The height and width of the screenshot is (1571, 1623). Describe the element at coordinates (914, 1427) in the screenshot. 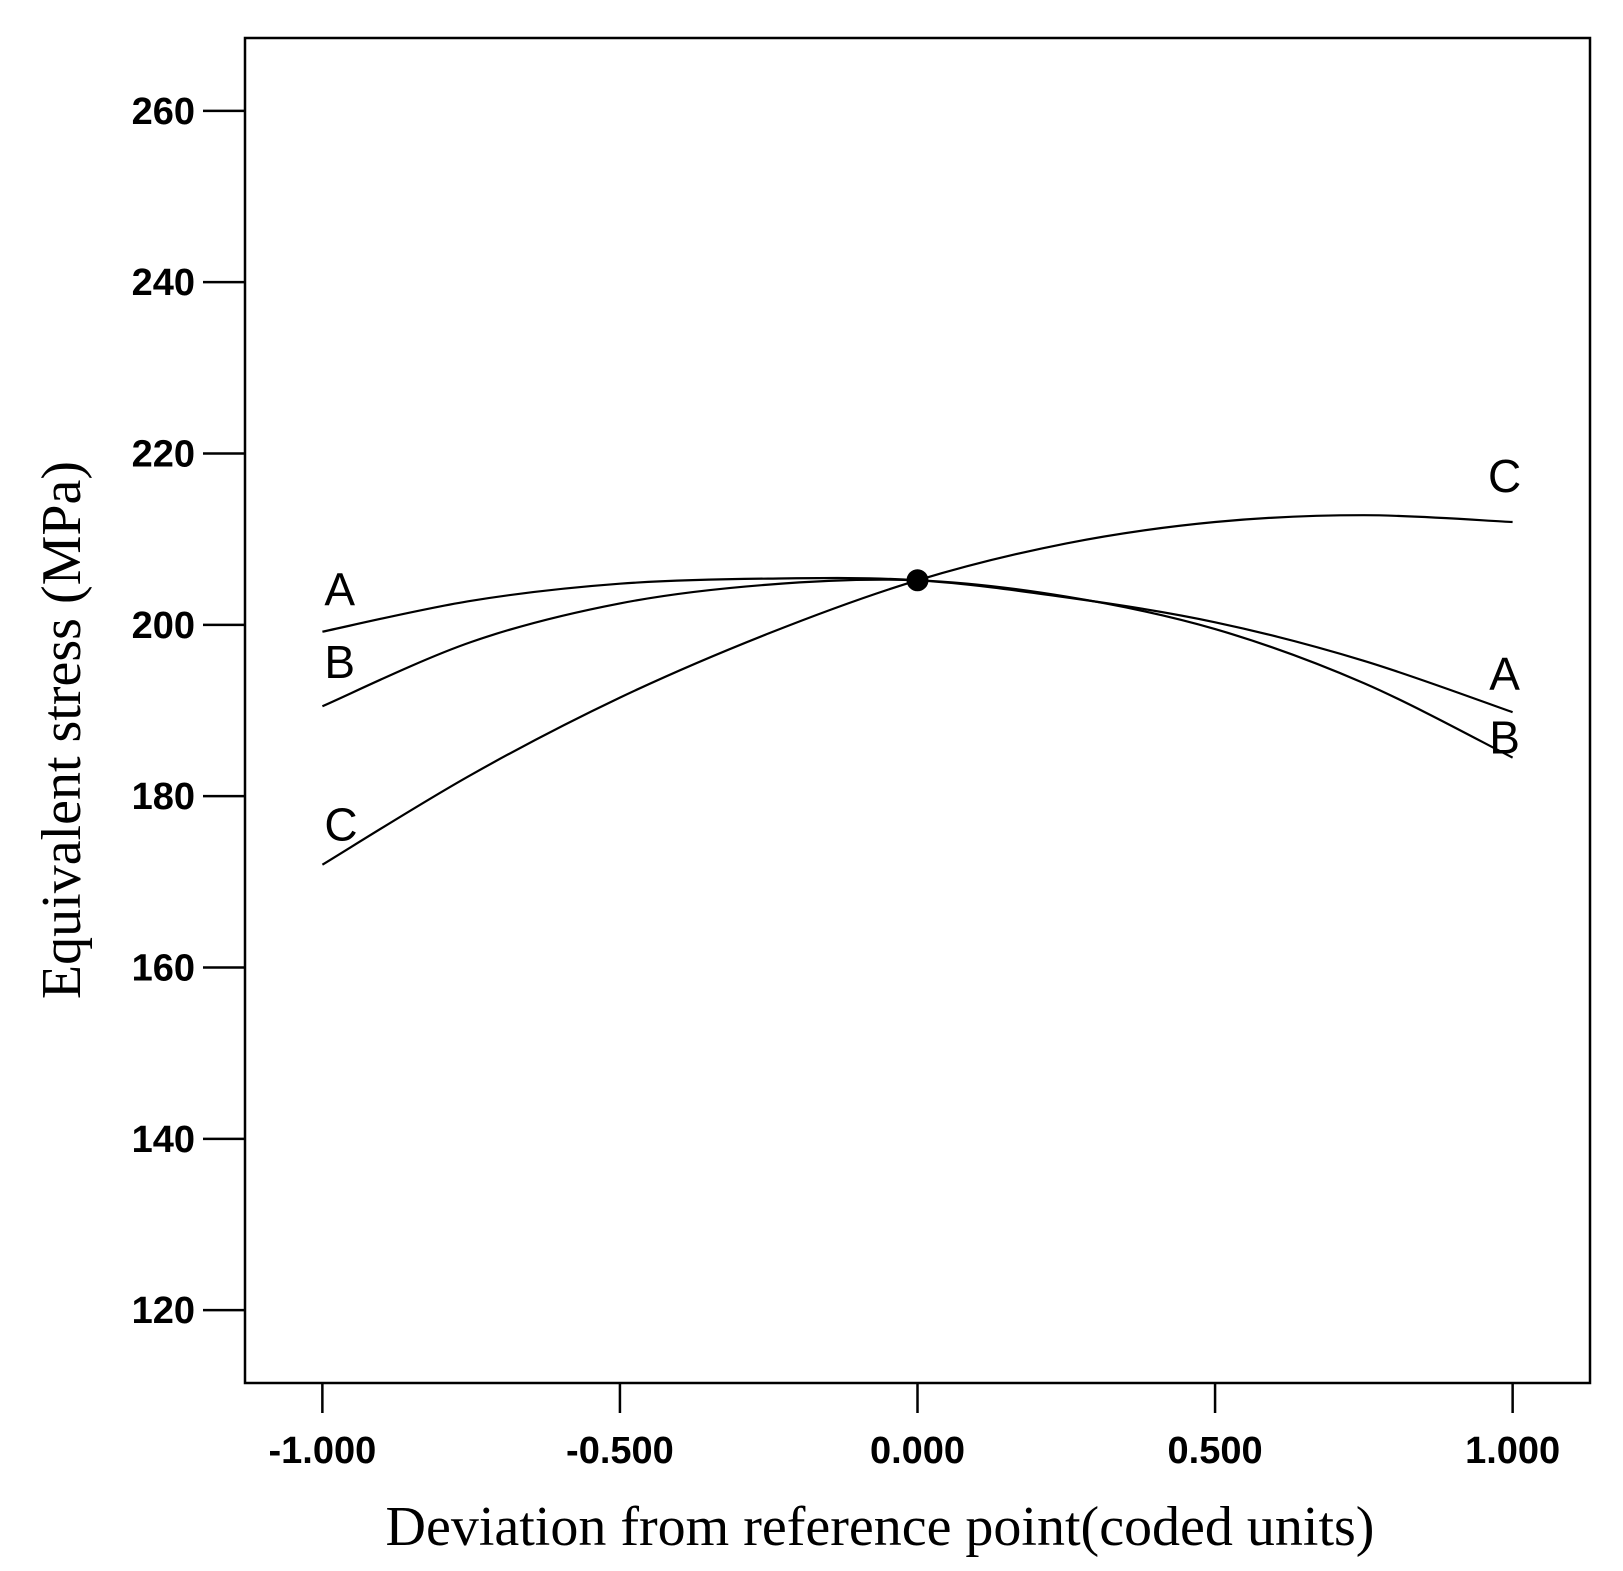

I see `x-axis: -1.000 -0.500 0.000 0.500 1.000` at that location.